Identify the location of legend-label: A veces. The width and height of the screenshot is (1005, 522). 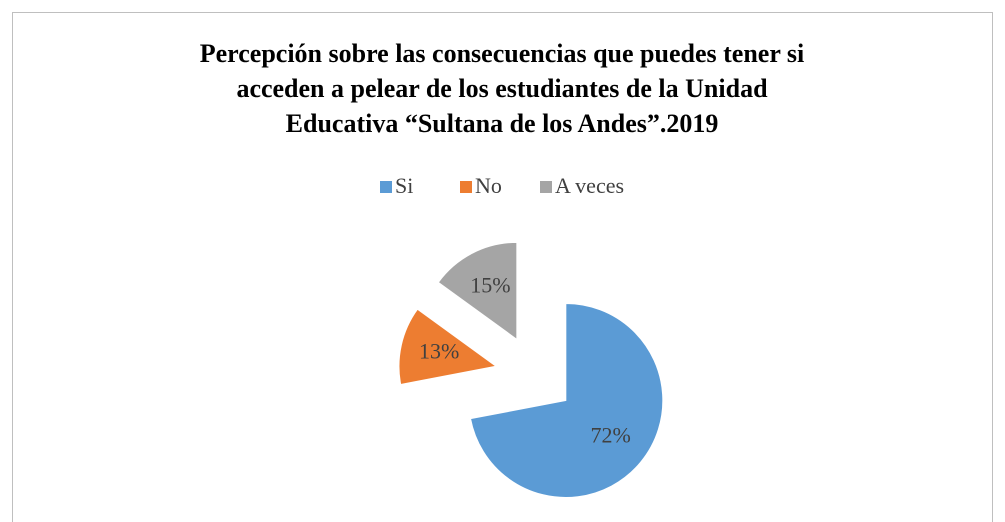
(589, 185).